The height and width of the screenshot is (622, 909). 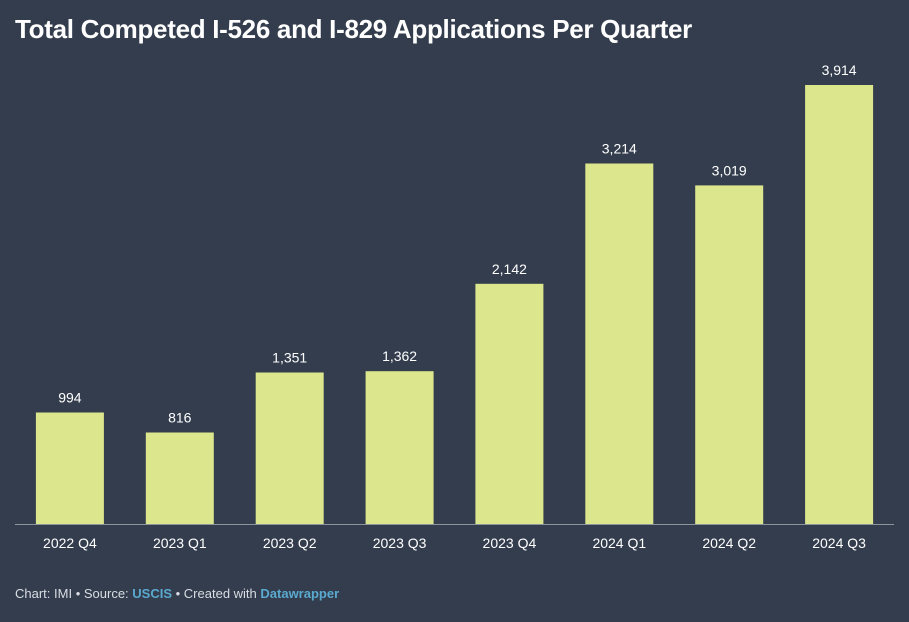 What do you see at coordinates (70, 543) in the screenshot?
I see `category-label: 2022 Q4` at bounding box center [70, 543].